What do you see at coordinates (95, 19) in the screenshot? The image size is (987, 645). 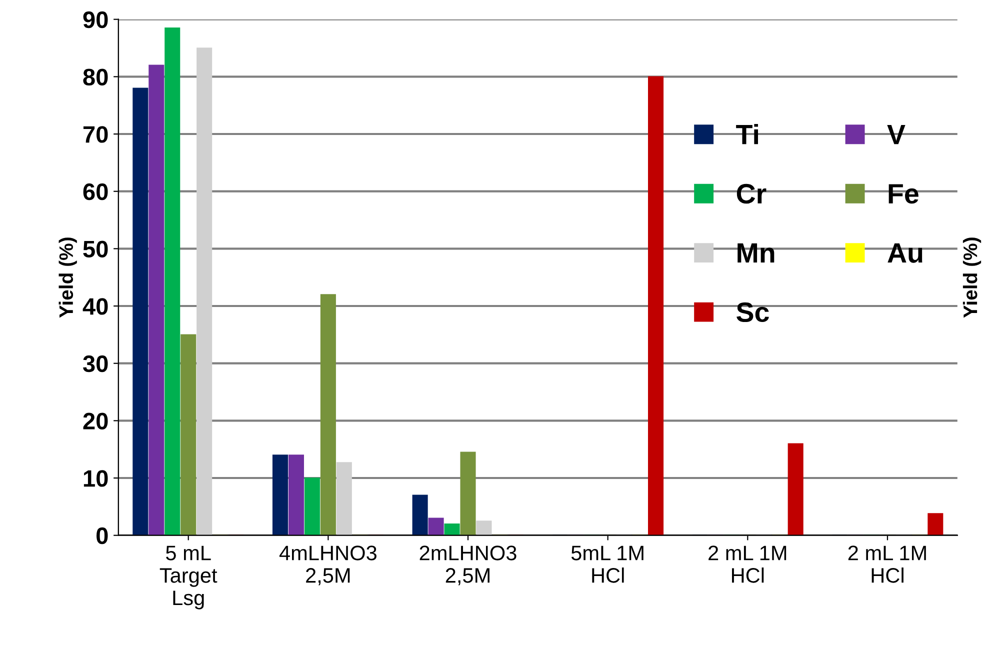 I see `y-tick-label: 90` at bounding box center [95, 19].